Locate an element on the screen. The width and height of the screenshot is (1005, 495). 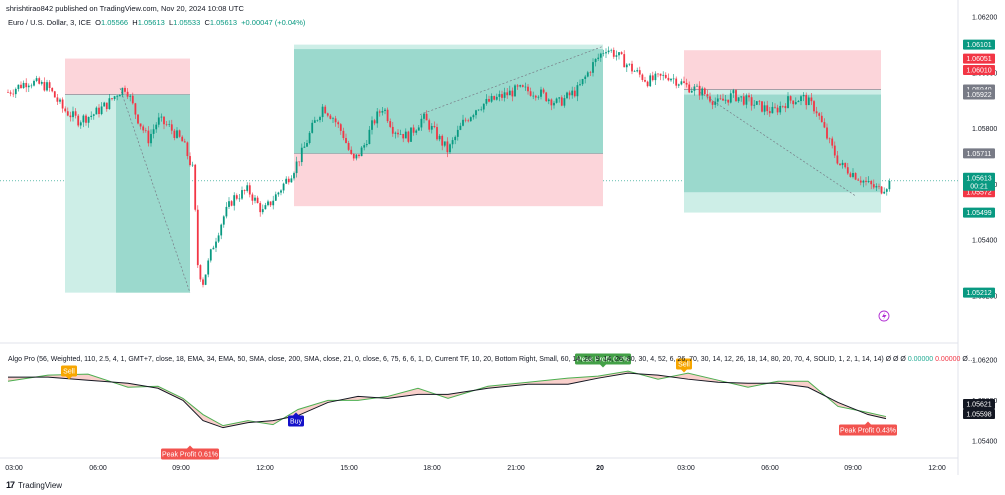
indicator-tick-label: 1.05400 is located at coordinates (984, 441).